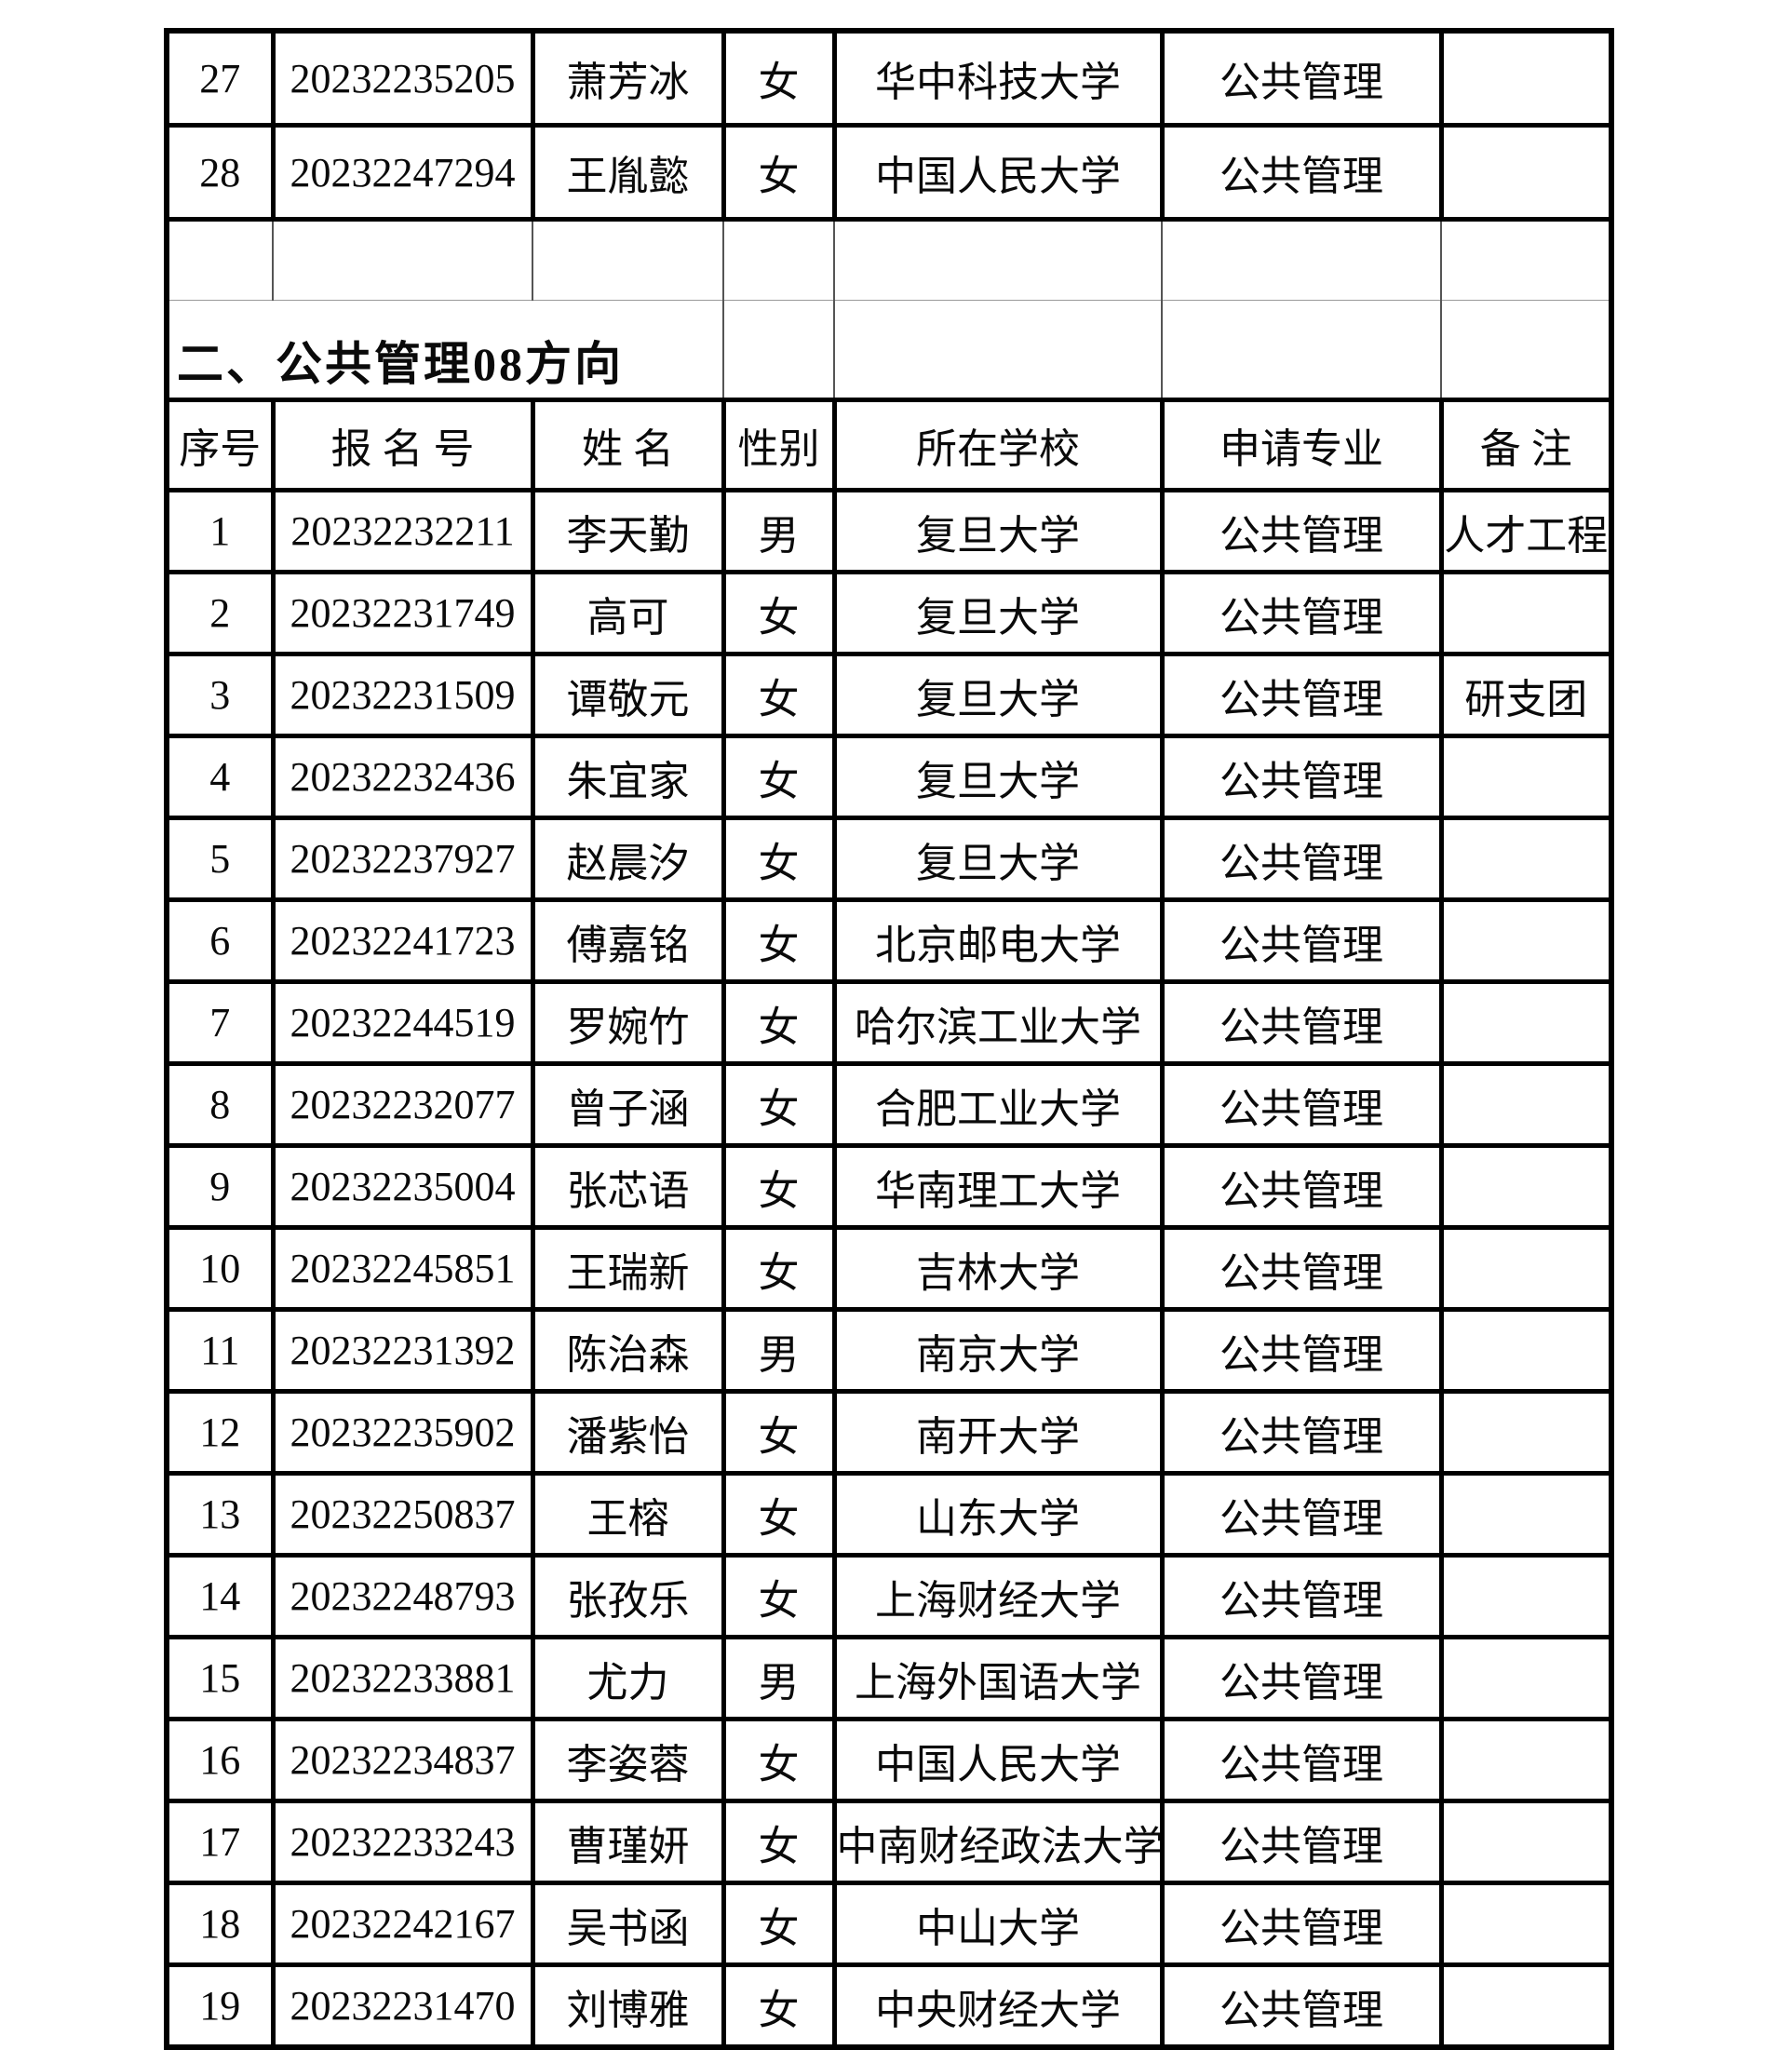  I want to click on cell-reg-no: 20232232436, so click(402, 777).